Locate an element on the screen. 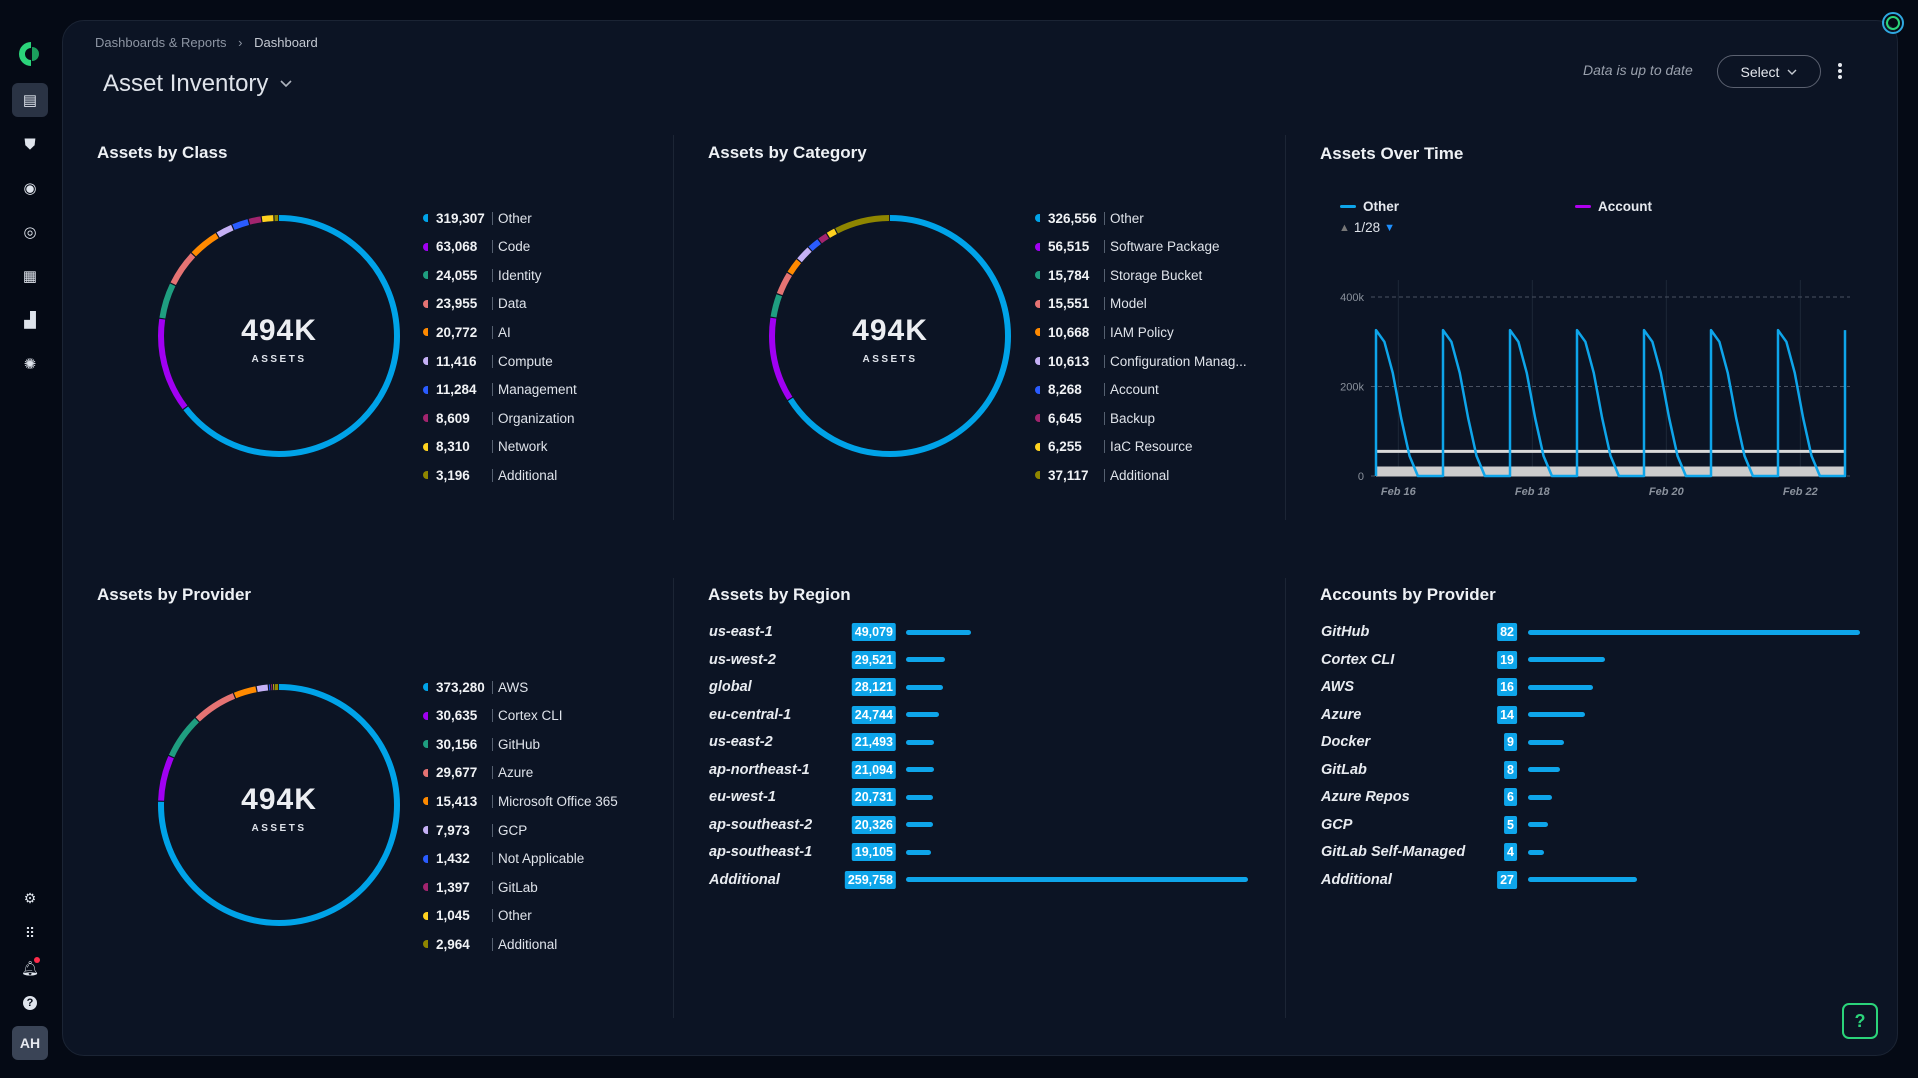 The height and width of the screenshot is (1078, 1918). legend-item: 8,609 Organization is located at coordinates (499, 418).